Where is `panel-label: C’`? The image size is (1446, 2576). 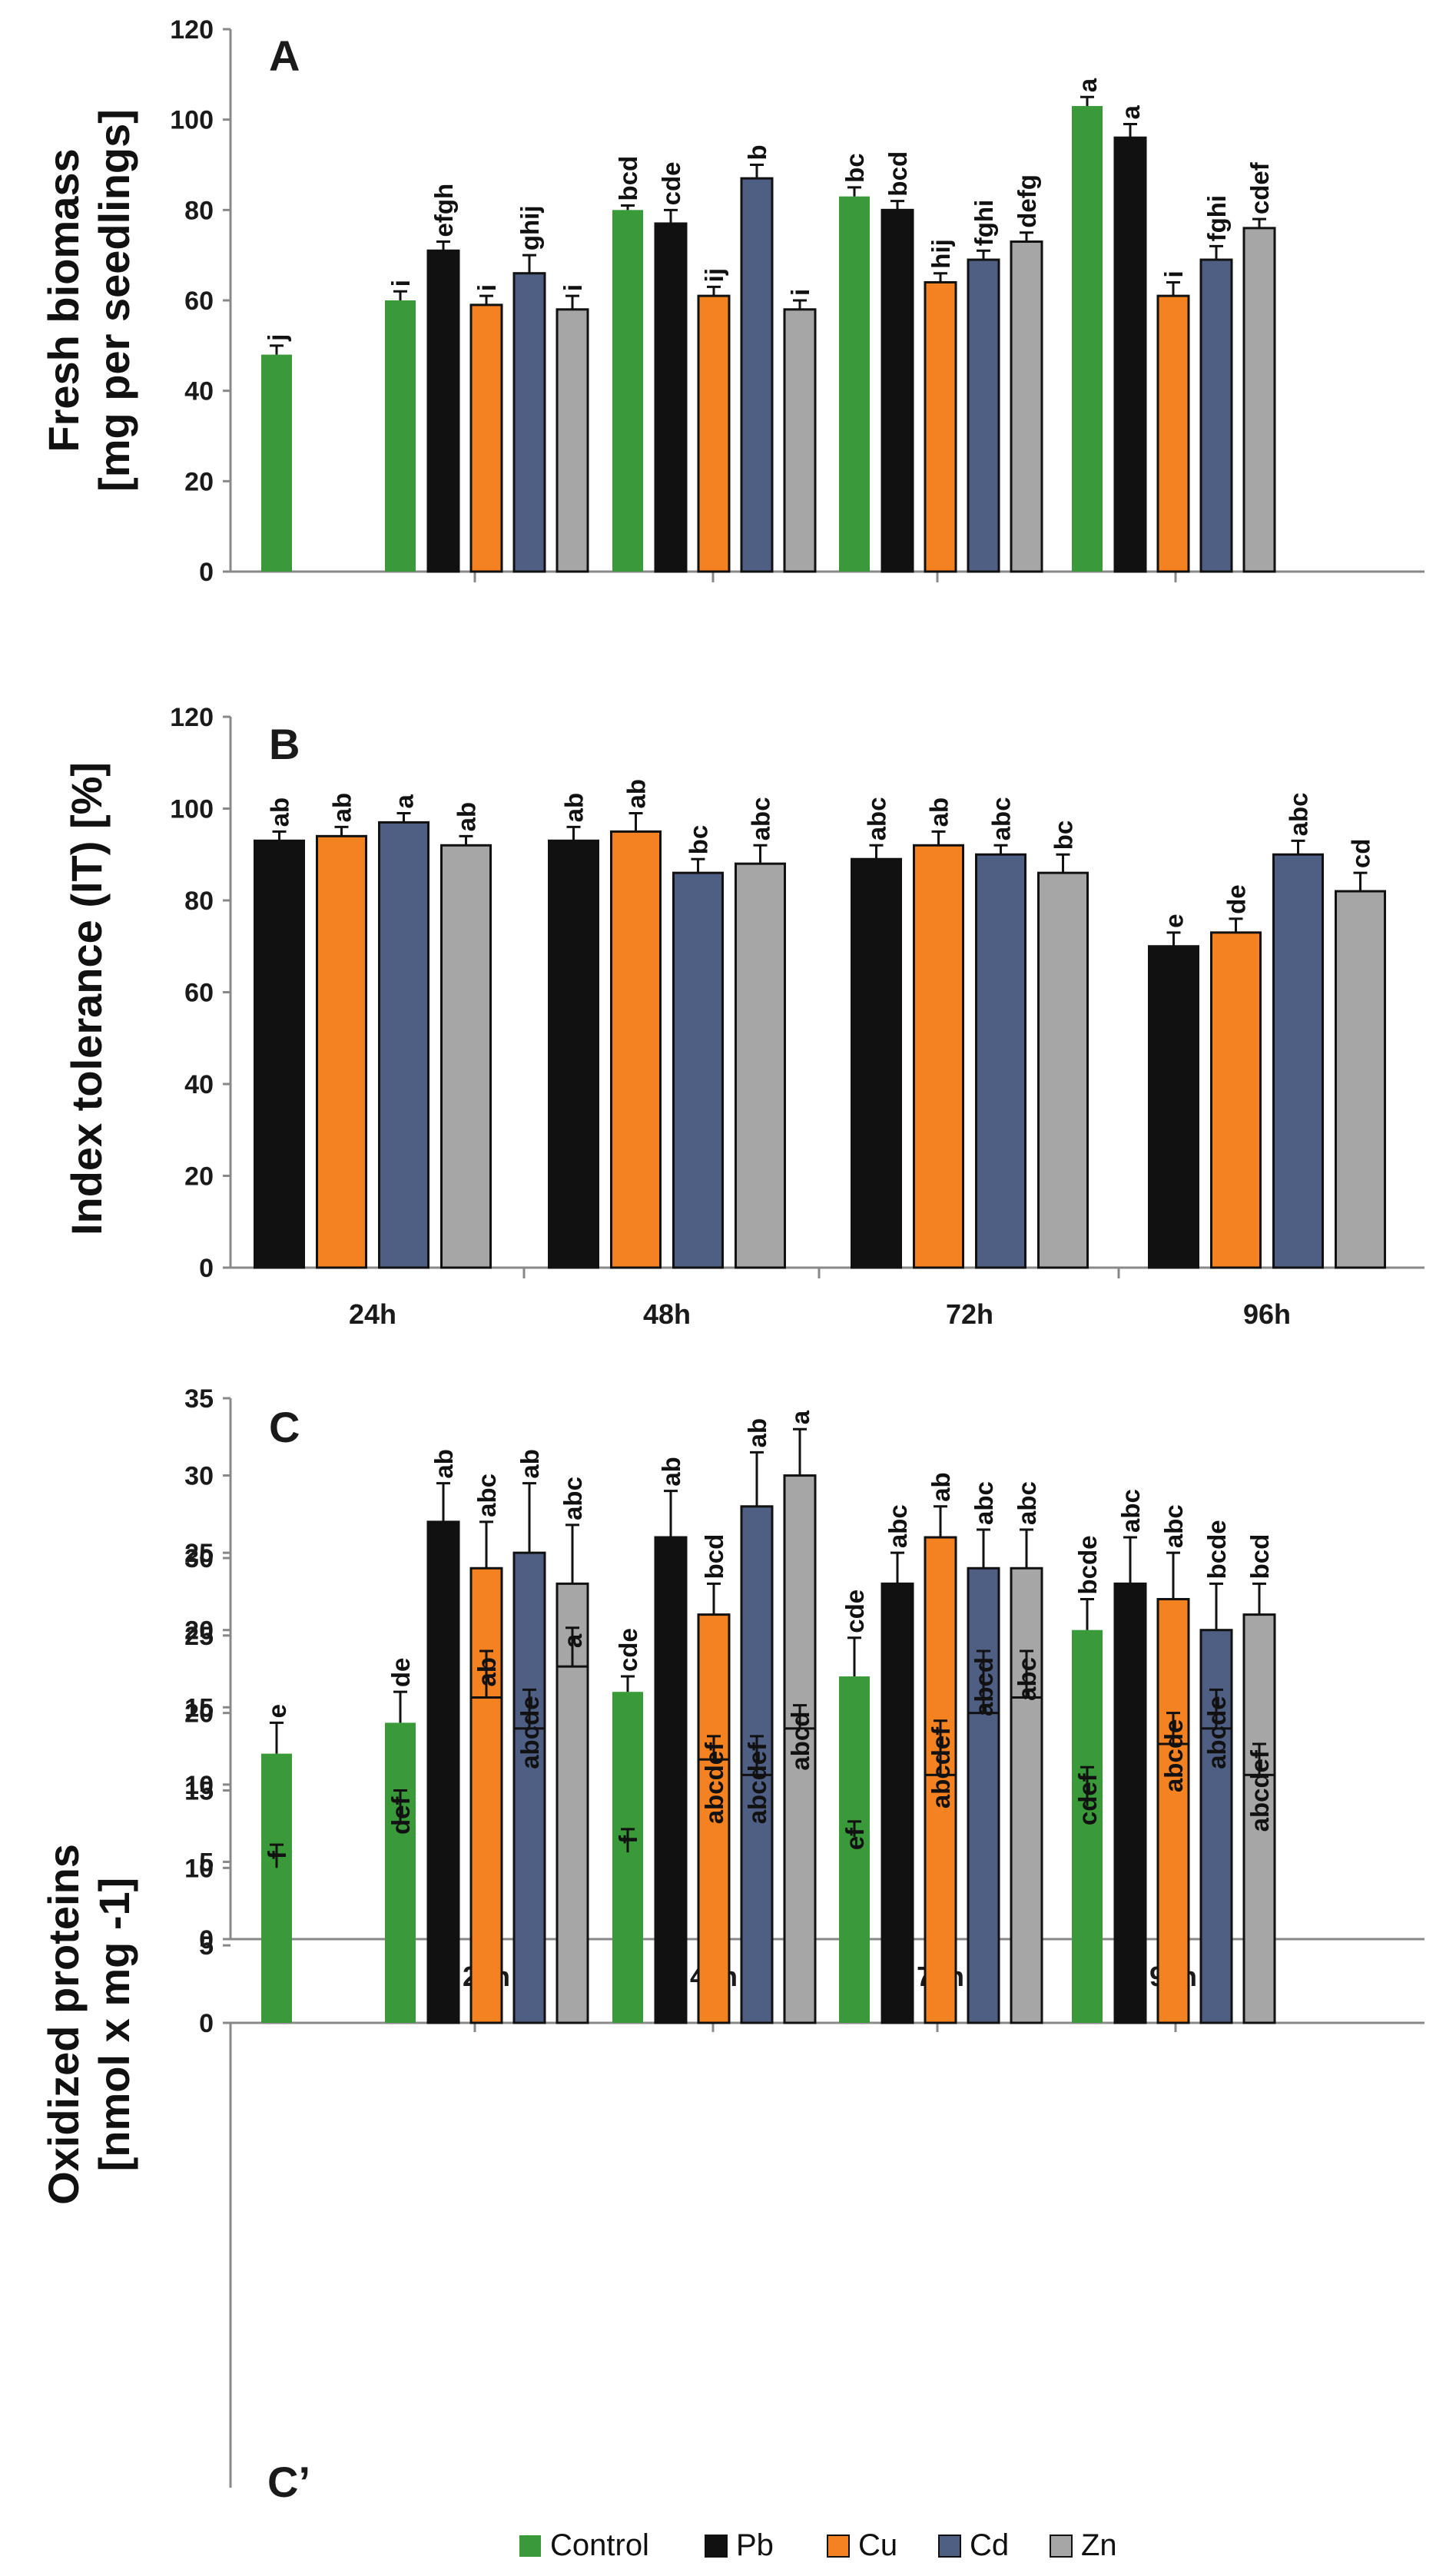
panel-label: C’ is located at coordinates (288, 2482).